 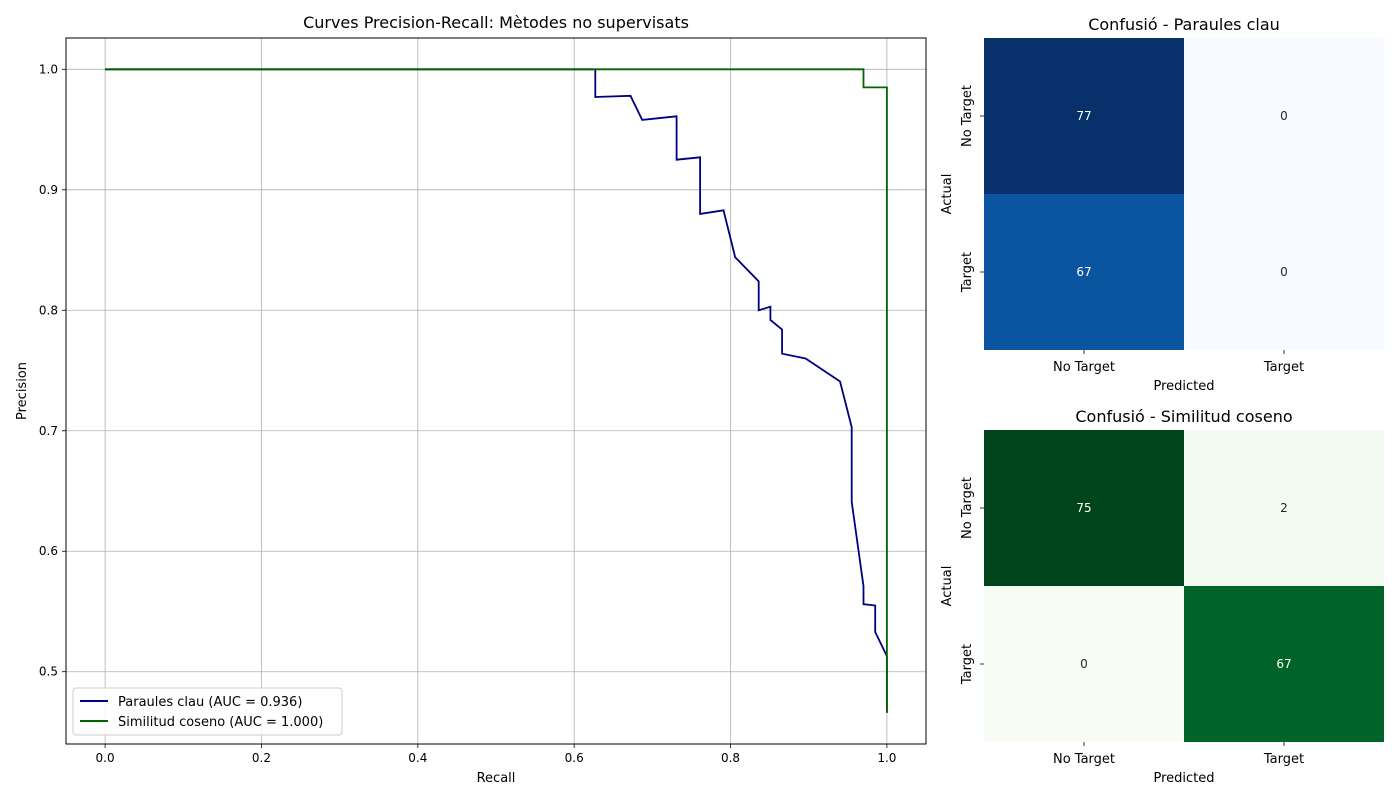 I want to click on cell-value: 2, so click(x=1284, y=508).